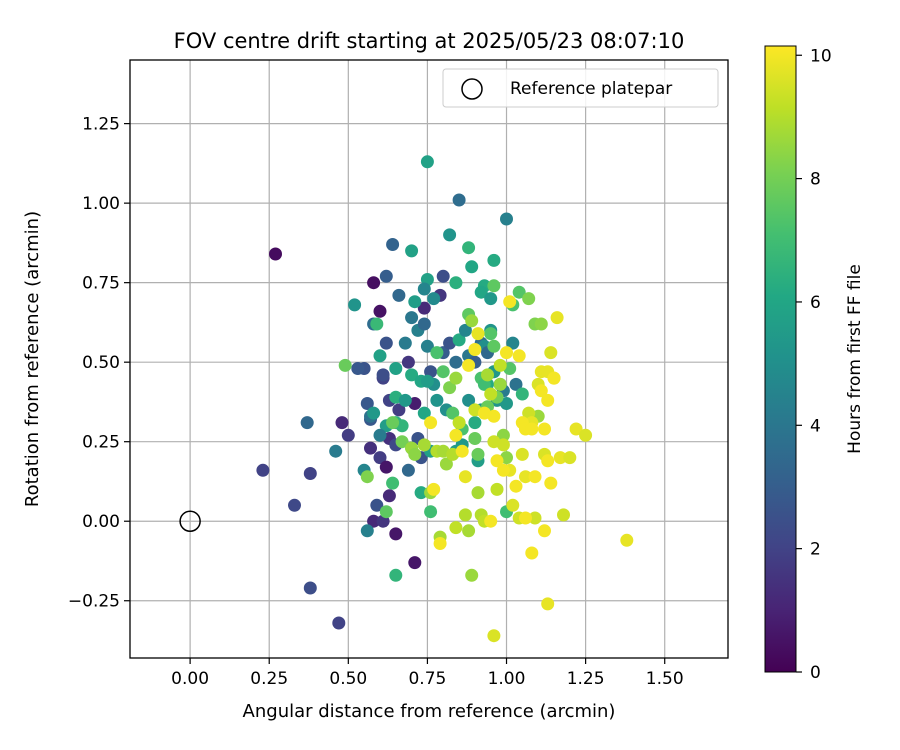 Image resolution: width=900 pixels, height=750 pixels. Describe the element at coordinates (815, 180) in the screenshot. I see `colorbar-tick-label: 8` at that location.